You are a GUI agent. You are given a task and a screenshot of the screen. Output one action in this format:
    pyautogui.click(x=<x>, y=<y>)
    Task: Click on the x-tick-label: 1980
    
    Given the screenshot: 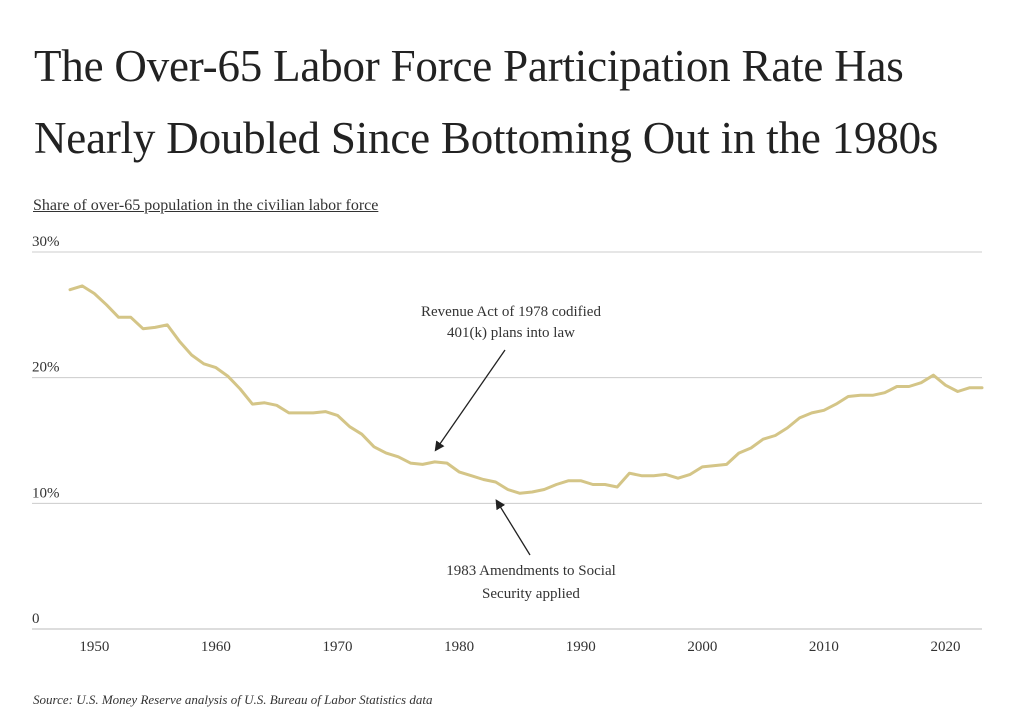 What is the action you would take?
    pyautogui.click(x=459, y=647)
    